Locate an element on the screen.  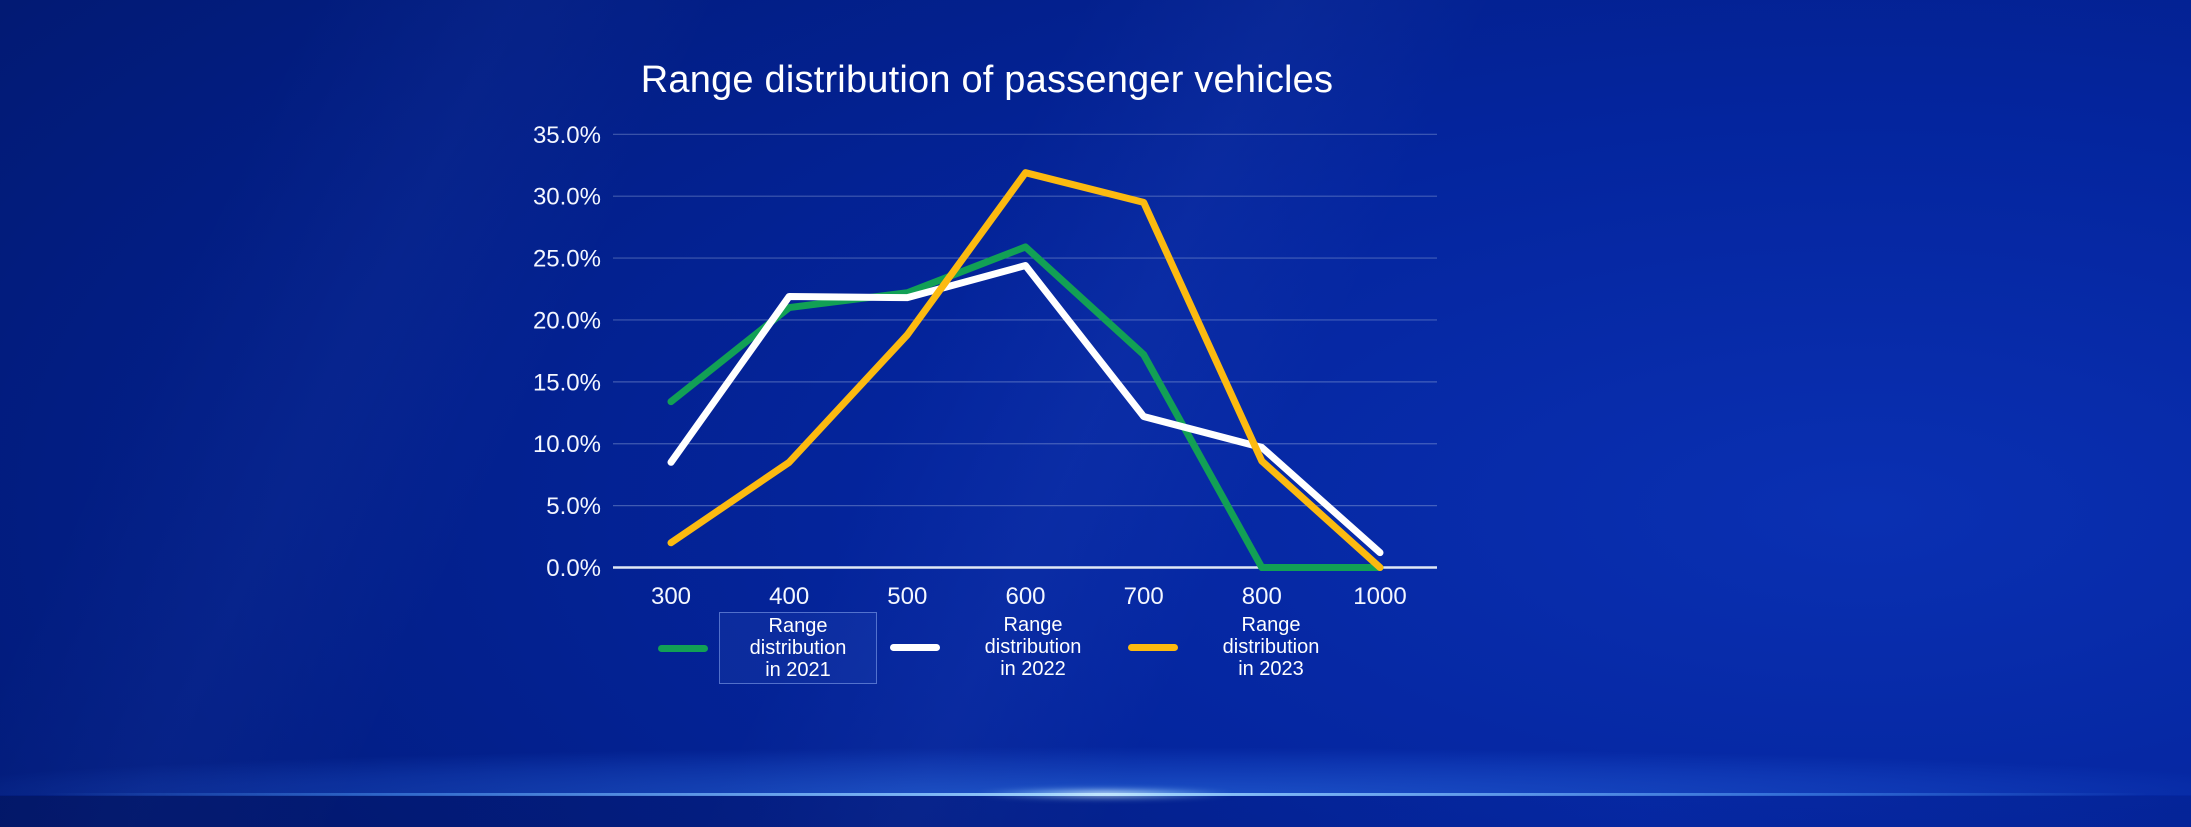
series-line-2021 is located at coordinates (1025, 407).